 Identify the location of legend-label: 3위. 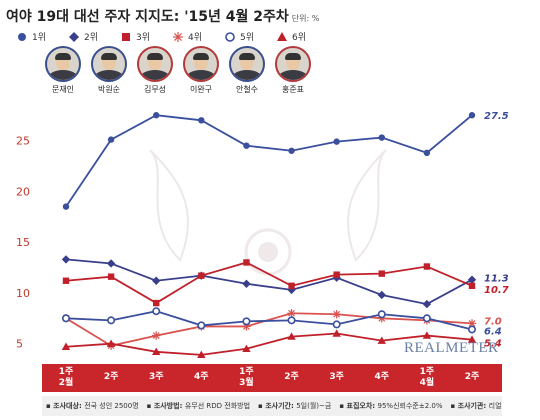
(143, 38).